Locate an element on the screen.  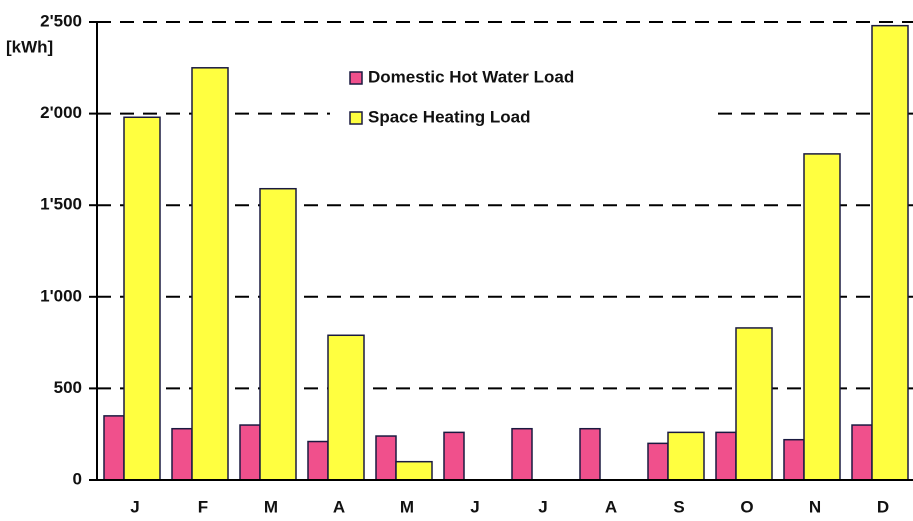
y-axis-label: [kWh] is located at coordinates (29, 46).